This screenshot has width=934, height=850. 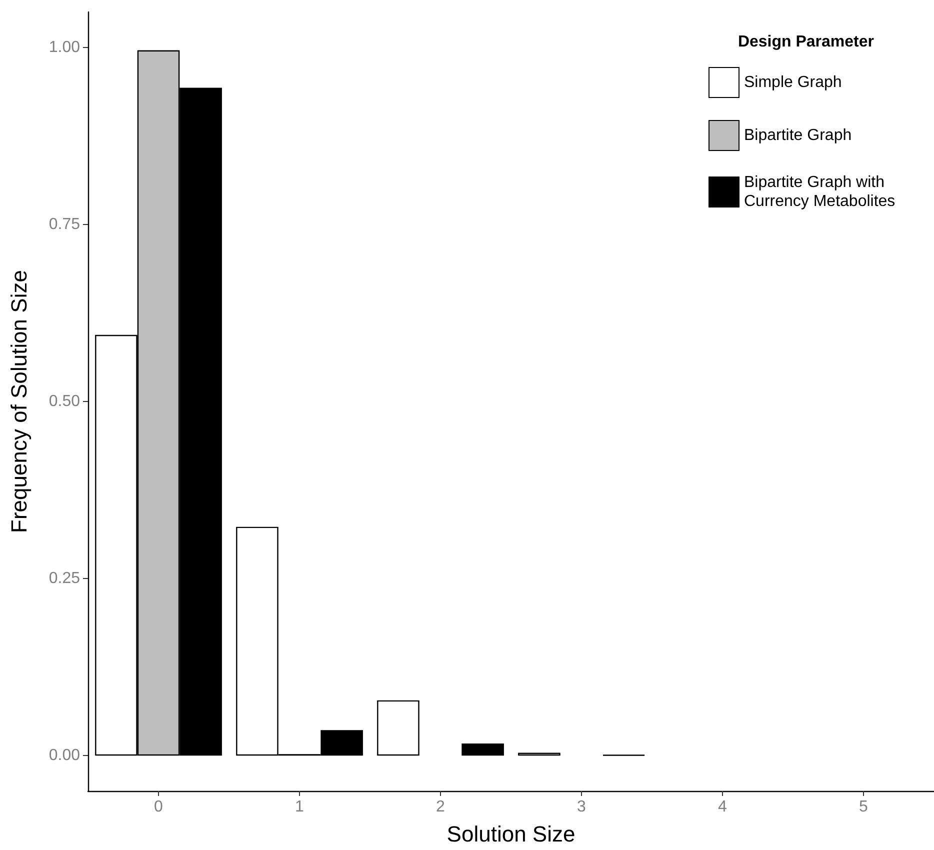 What do you see at coordinates (441, 807) in the screenshot?
I see `x-tick-label: 2` at bounding box center [441, 807].